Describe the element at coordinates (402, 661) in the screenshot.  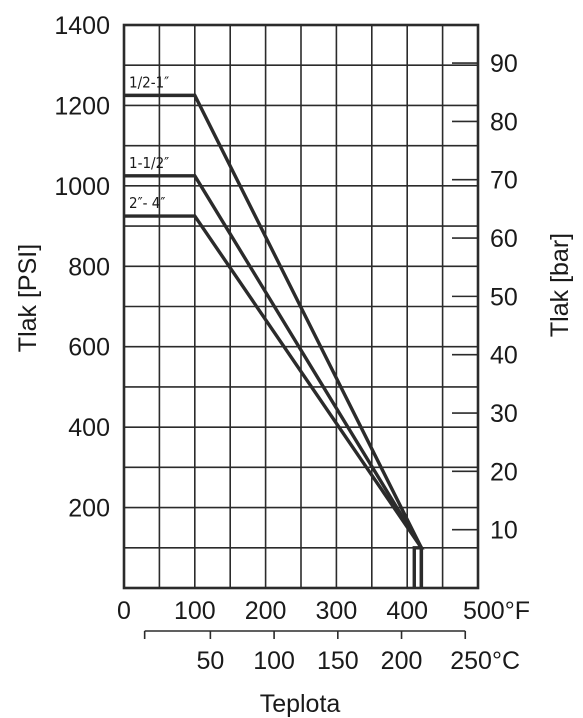
I see `x-tick-label-c: 200` at that location.